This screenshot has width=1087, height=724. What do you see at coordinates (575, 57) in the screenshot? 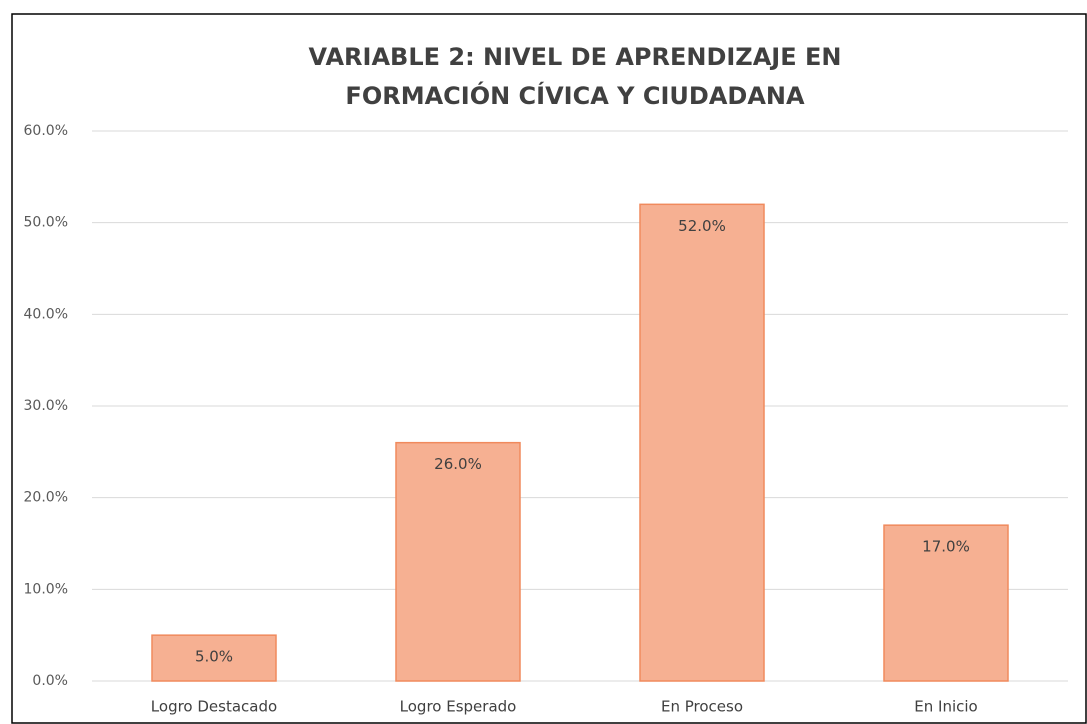
I see `chart-title: VARIABLE 2: NIVEL DE APRENDIZAJE EN` at bounding box center [575, 57].